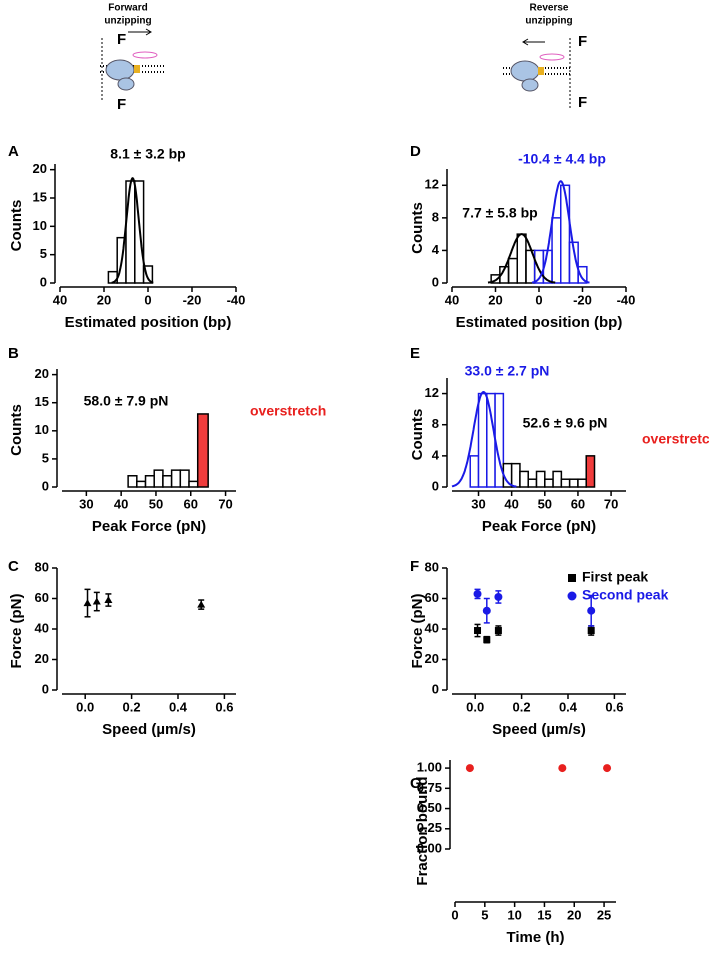 The height and width of the screenshot is (954, 709). Describe the element at coordinates (415, 353) in the screenshot. I see `panel-letter: E` at that location.